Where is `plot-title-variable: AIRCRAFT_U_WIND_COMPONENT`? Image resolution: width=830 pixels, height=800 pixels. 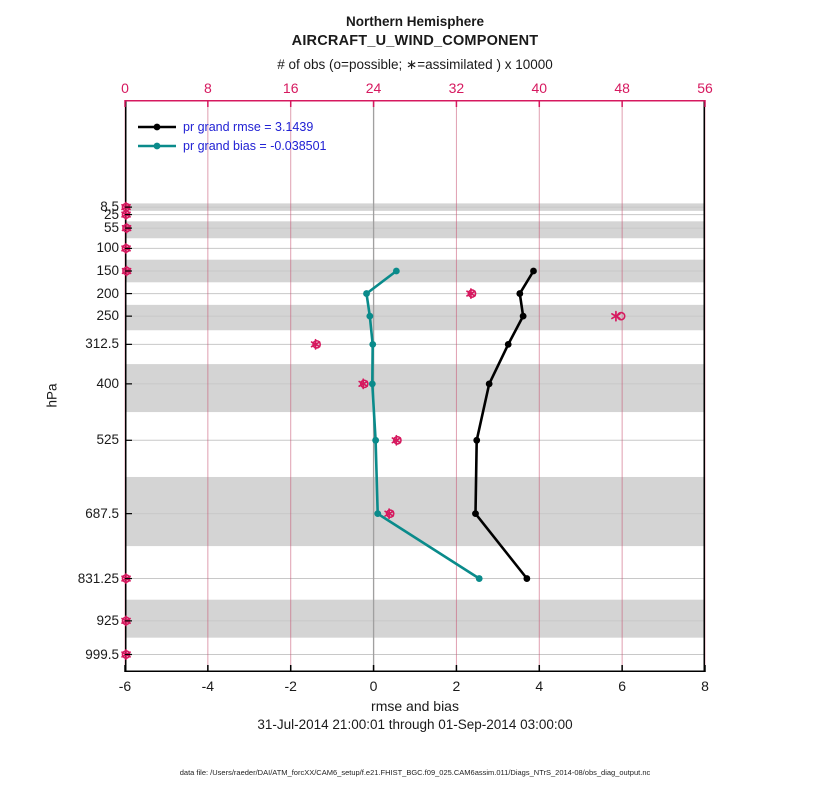
plot-title-variable: AIRCRAFT_U_WIND_COMPONENT is located at coordinates (415, 41).